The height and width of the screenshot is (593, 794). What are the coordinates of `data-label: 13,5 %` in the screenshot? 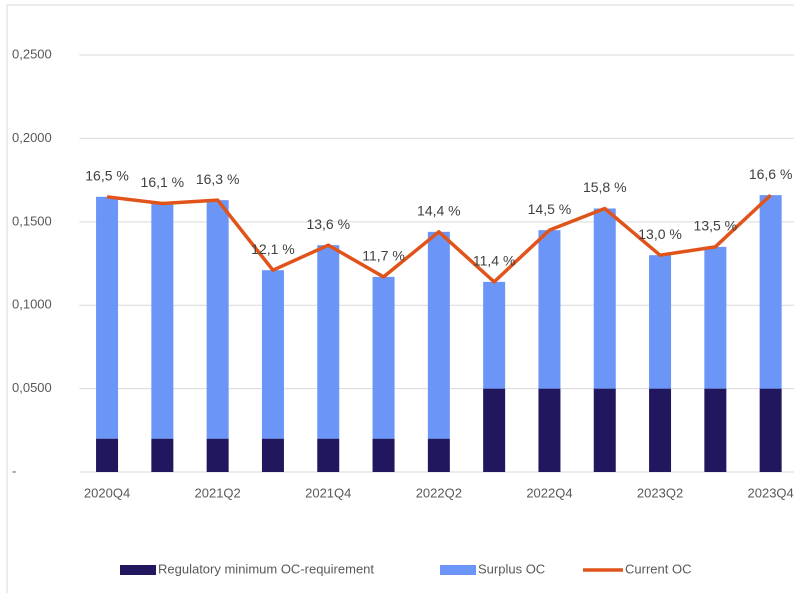 It's located at (716, 226).